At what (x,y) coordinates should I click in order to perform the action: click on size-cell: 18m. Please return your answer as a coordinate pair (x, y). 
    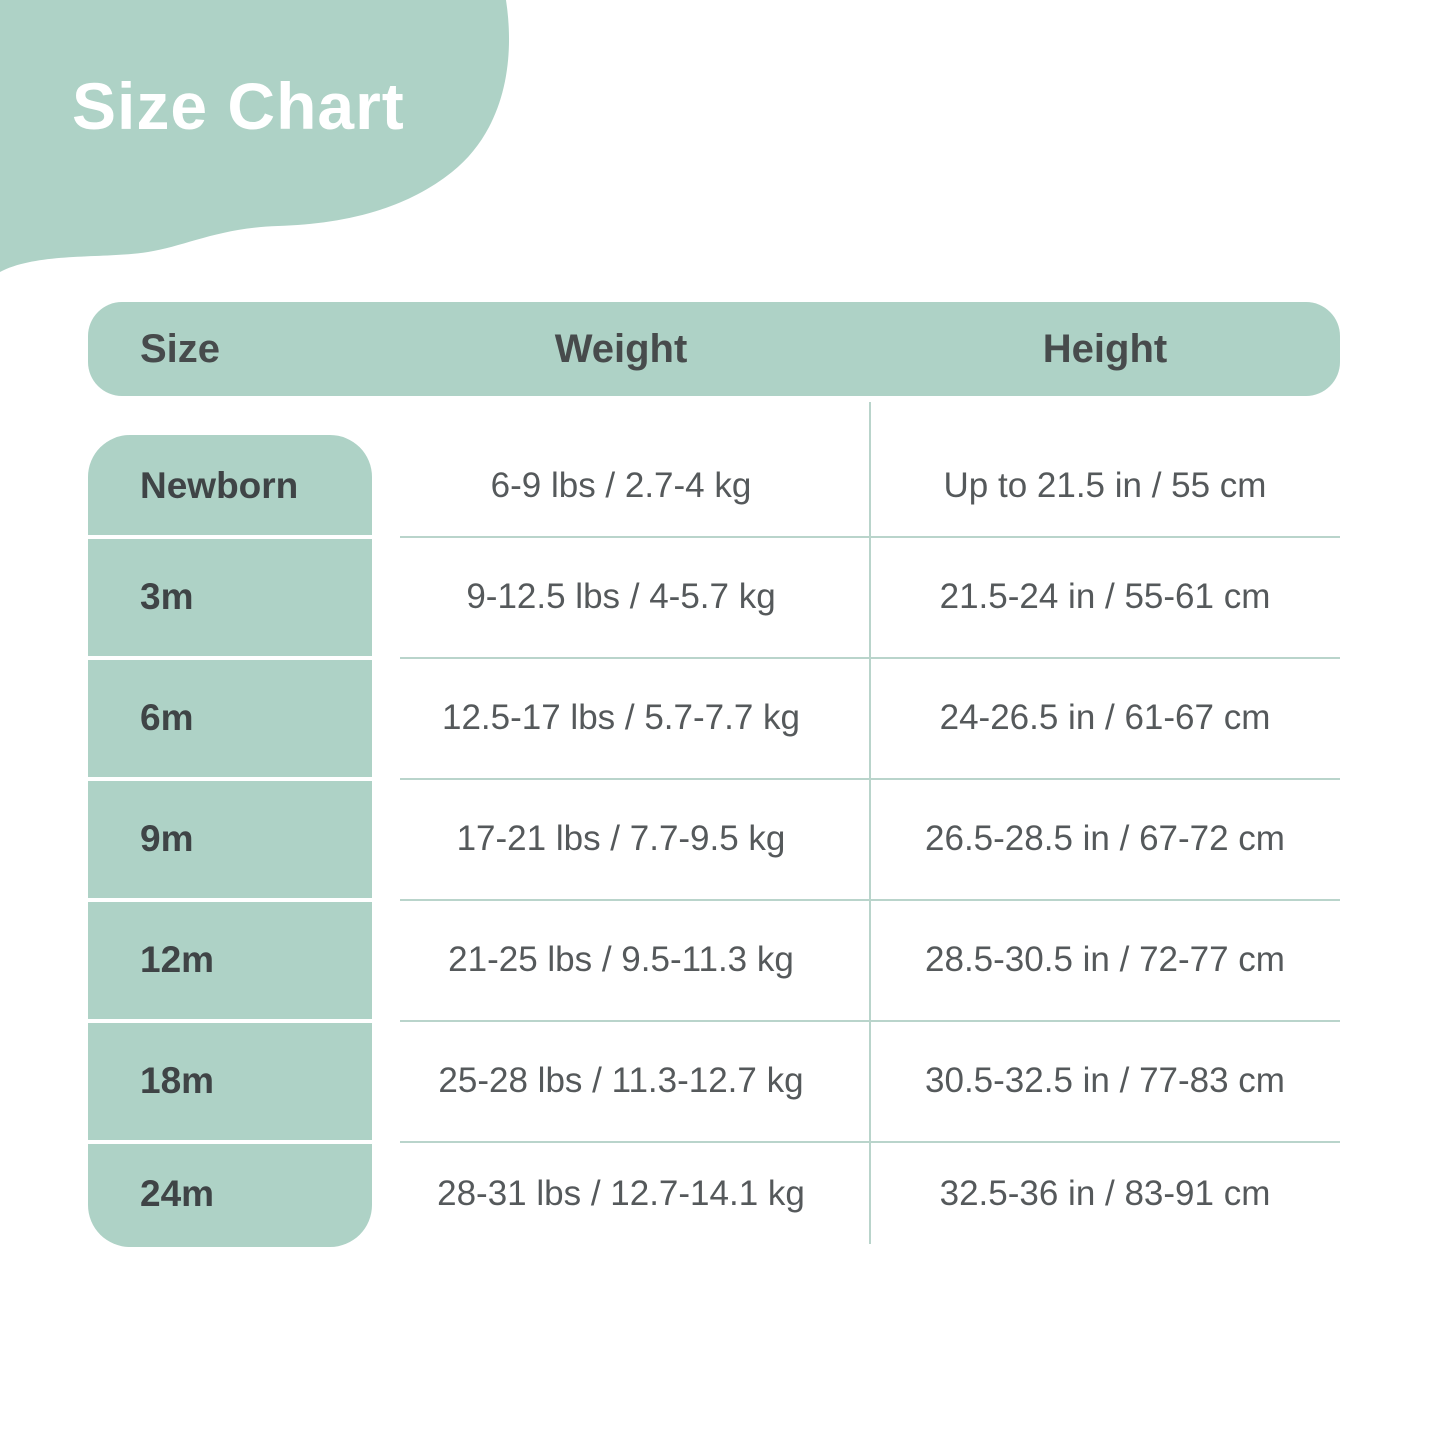
    Looking at the image, I should click on (177, 1080).